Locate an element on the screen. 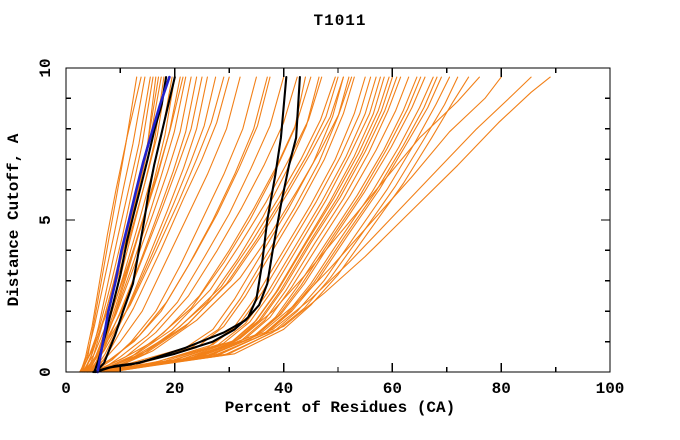  svg-text: 40 is located at coordinates (283, 389).